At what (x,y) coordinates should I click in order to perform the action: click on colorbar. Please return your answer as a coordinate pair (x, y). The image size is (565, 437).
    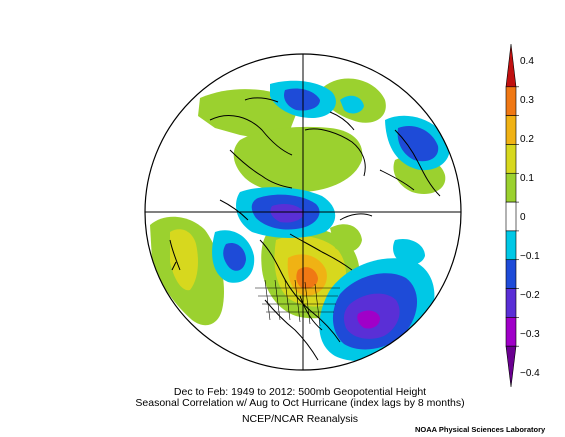
    Looking at the image, I should click on (512, 215).